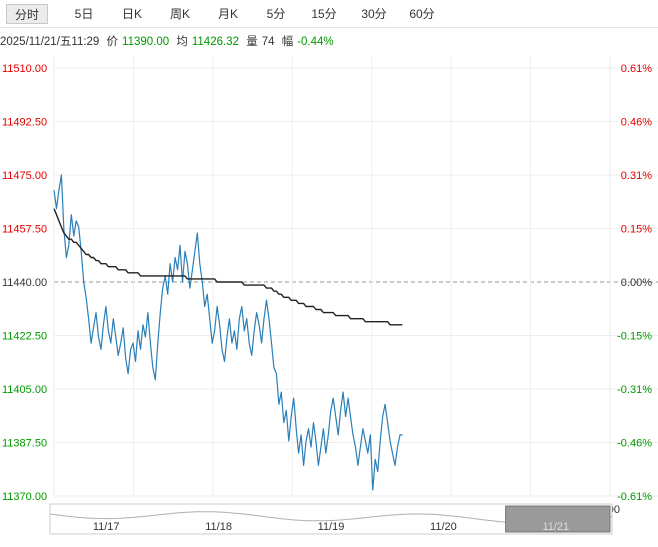 The width and height of the screenshot is (658, 547). Describe the element at coordinates (636, 230) in the screenshot. I see `y-tick-right: 0.15%` at that location.